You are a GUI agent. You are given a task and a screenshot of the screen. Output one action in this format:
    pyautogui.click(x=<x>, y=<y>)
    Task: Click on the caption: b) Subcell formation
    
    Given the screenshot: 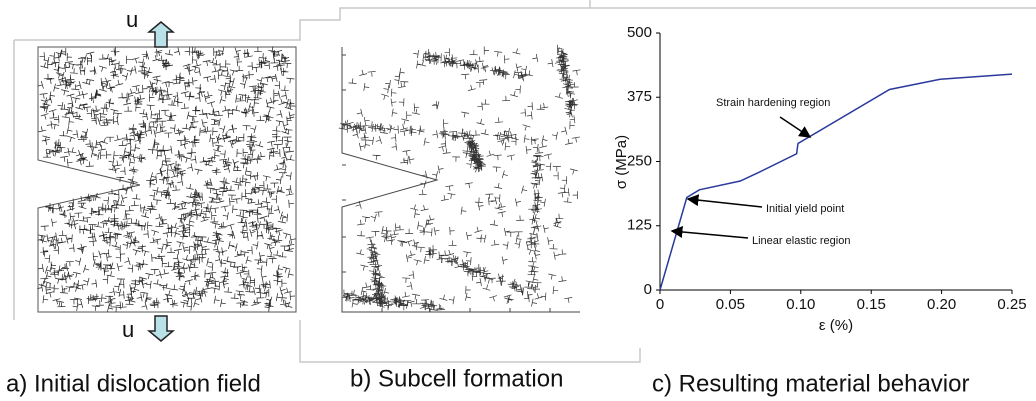 What is the action you would take?
    pyautogui.click(x=456, y=378)
    